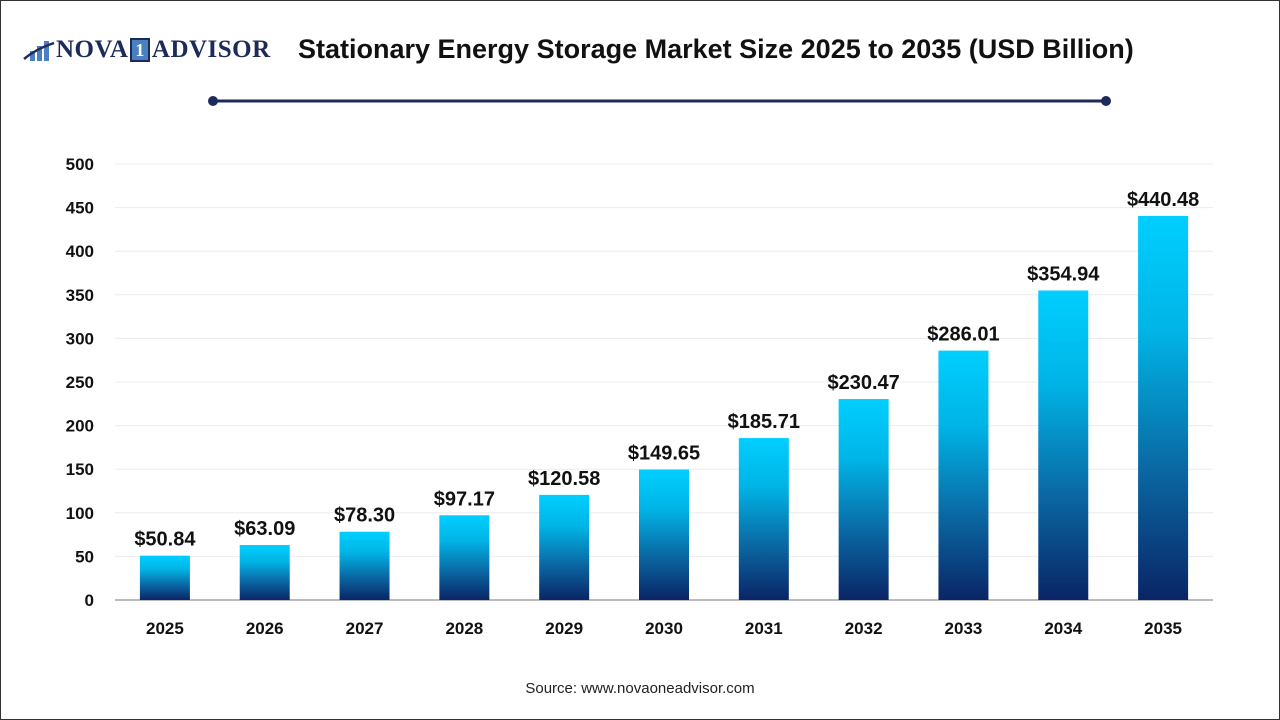 This screenshot has height=720, width=1280. What do you see at coordinates (1163, 408) in the screenshot?
I see `bar-2035` at bounding box center [1163, 408].